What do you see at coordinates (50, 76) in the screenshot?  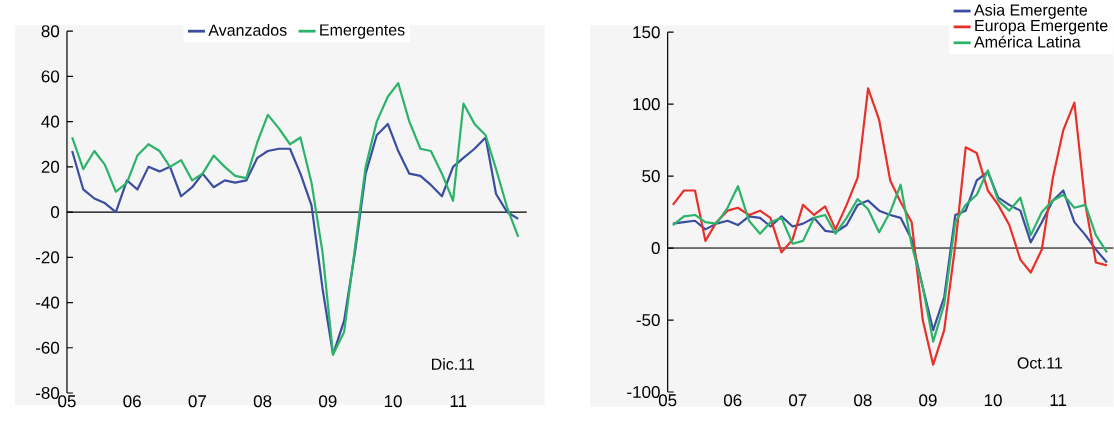 I see `y-tick-label: 60` at bounding box center [50, 76].